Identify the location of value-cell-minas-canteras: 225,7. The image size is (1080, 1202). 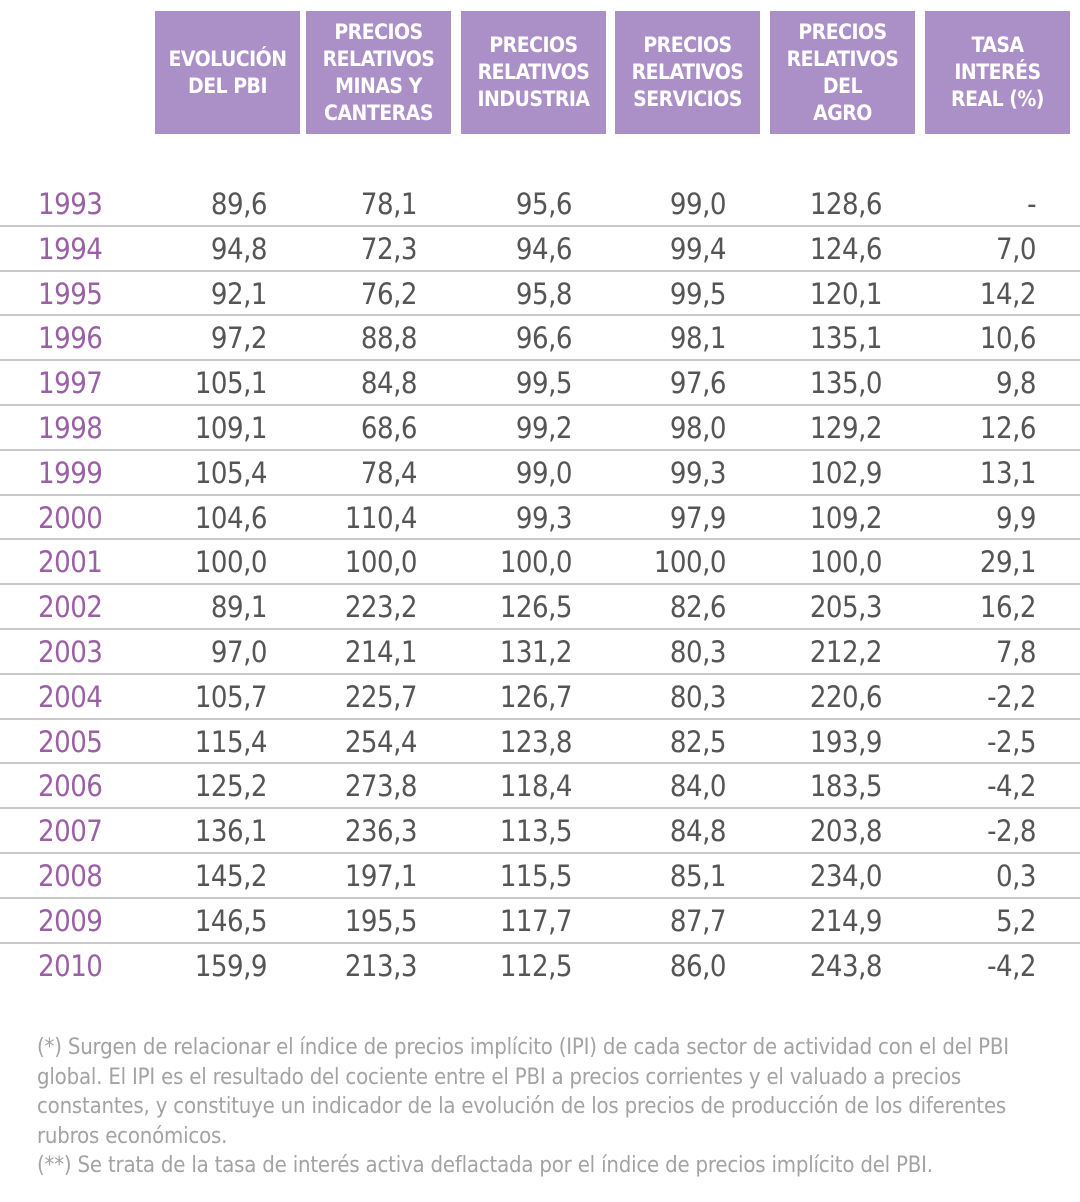
(381, 696).